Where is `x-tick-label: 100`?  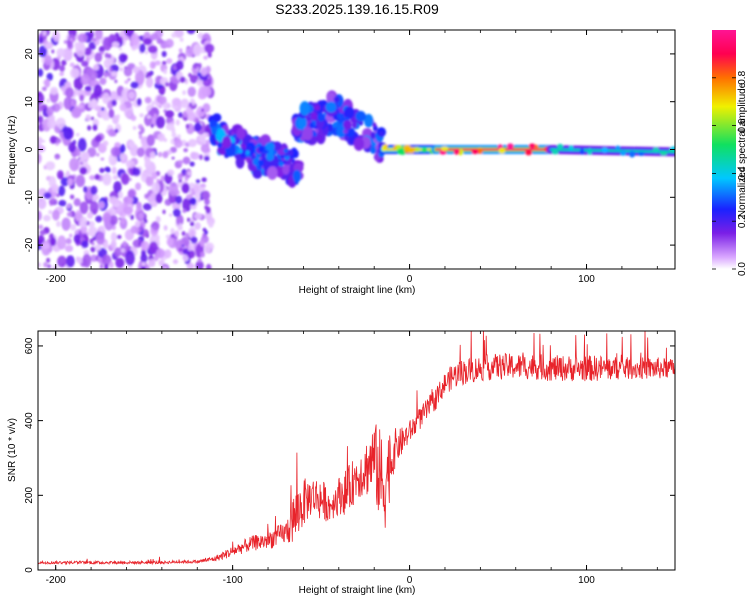
x-tick-label: 100 is located at coordinates (586, 279).